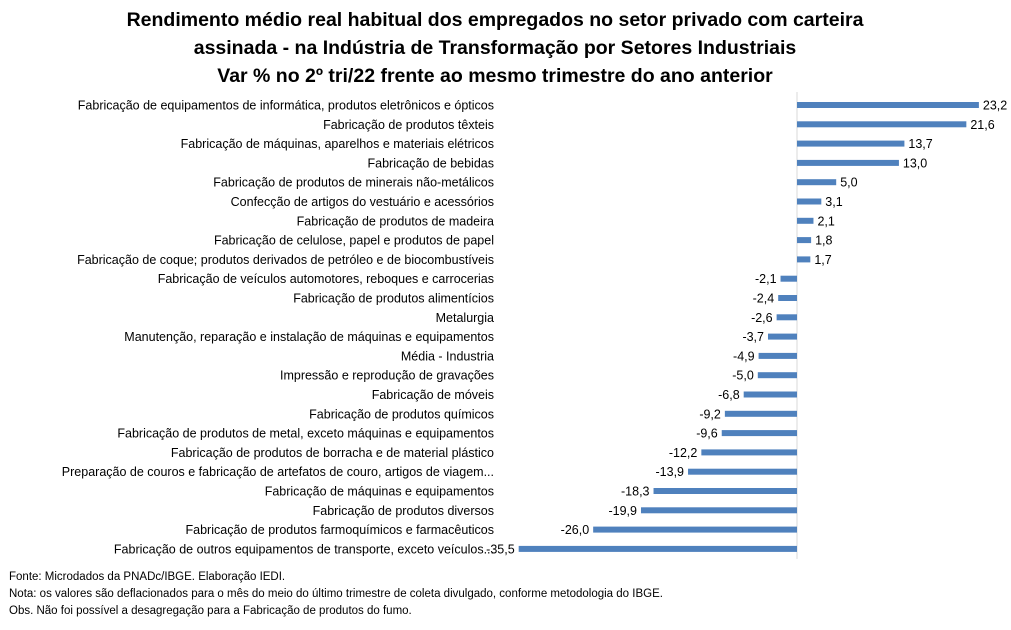  What do you see at coordinates (823, 241) in the screenshot?
I see `data-label: 1,8` at bounding box center [823, 241].